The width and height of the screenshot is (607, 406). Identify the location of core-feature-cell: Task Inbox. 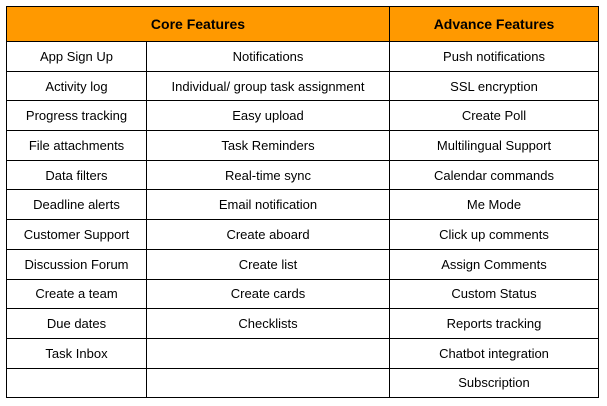
(76, 353).